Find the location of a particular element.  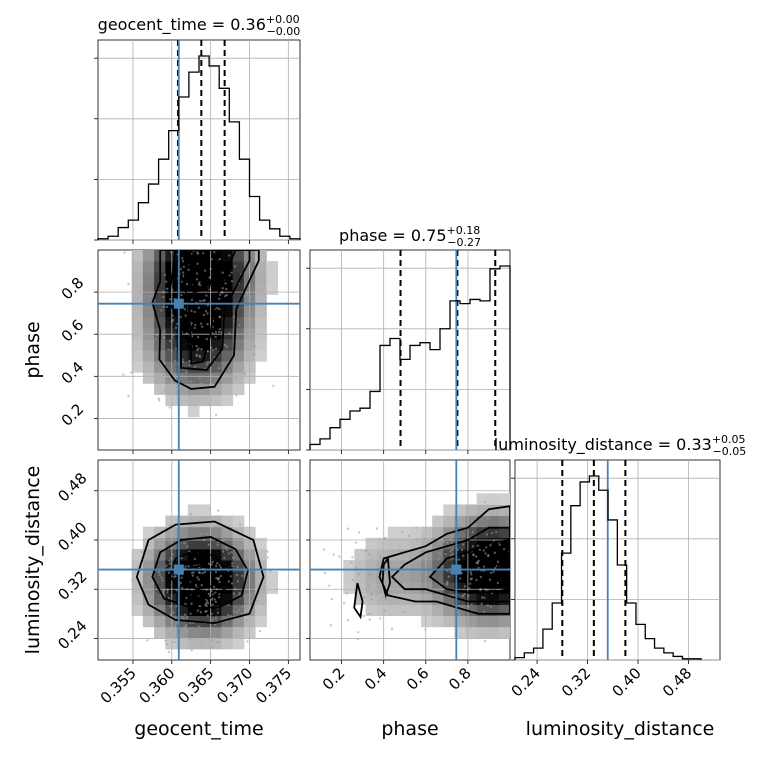

geocent-time-vs-phase-grid is located at coordinates (199, 350).